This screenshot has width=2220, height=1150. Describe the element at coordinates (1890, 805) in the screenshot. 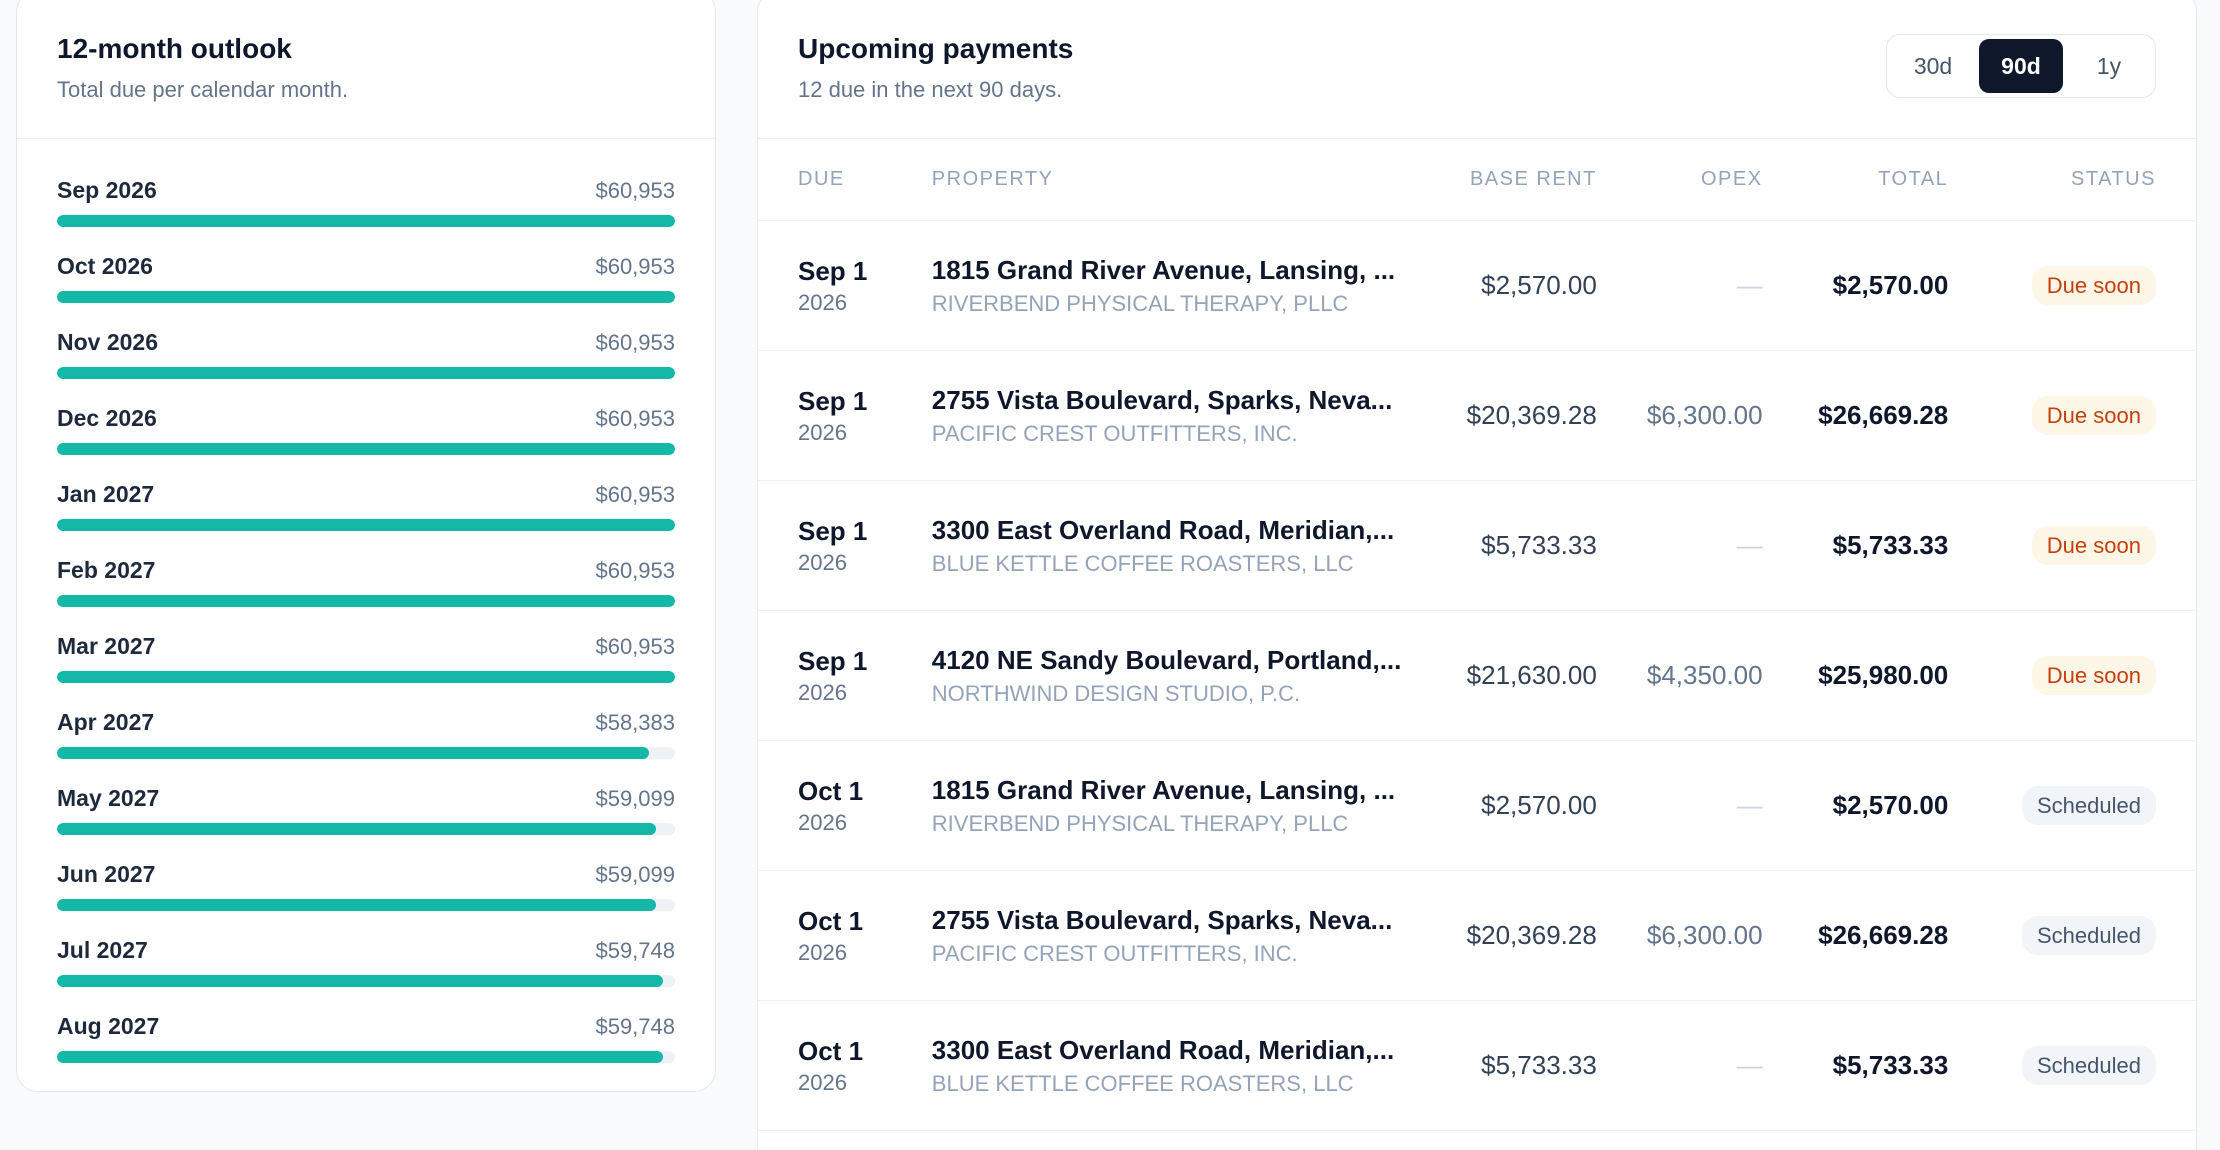

I see `total-value: $2,570.00` at that location.